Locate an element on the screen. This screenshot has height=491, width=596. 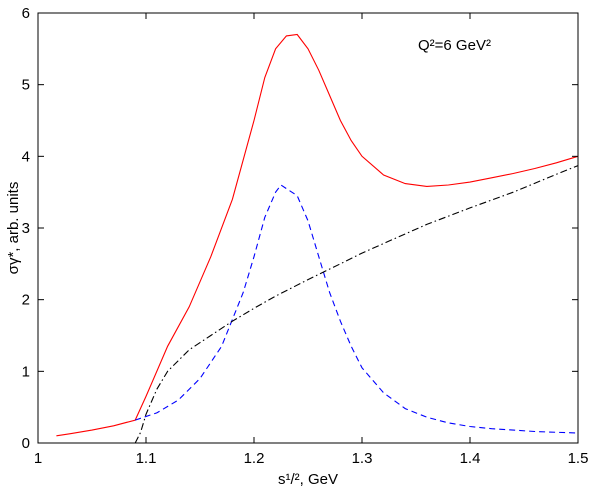
y-axis-label: σγ*, arb. units is located at coordinates (13, 228).